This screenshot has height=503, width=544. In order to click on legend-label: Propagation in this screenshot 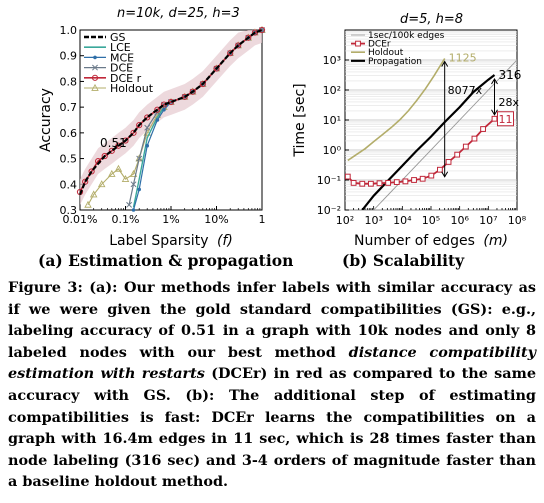, I will do `click(395, 62)`.